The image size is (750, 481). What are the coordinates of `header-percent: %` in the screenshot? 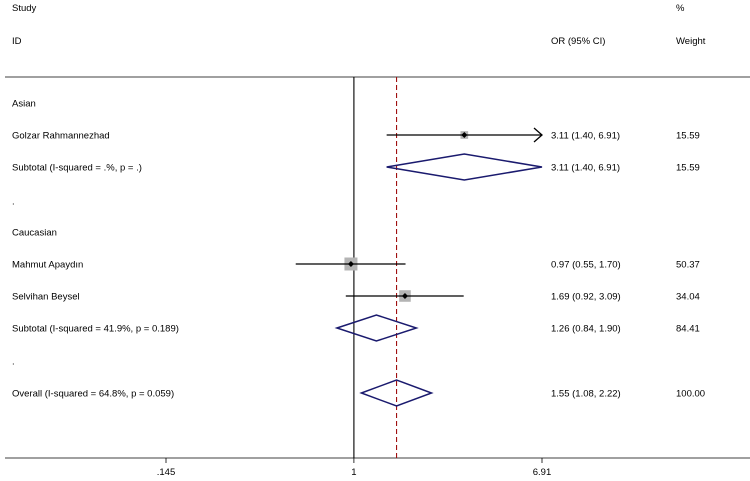 It's located at (680, 8).